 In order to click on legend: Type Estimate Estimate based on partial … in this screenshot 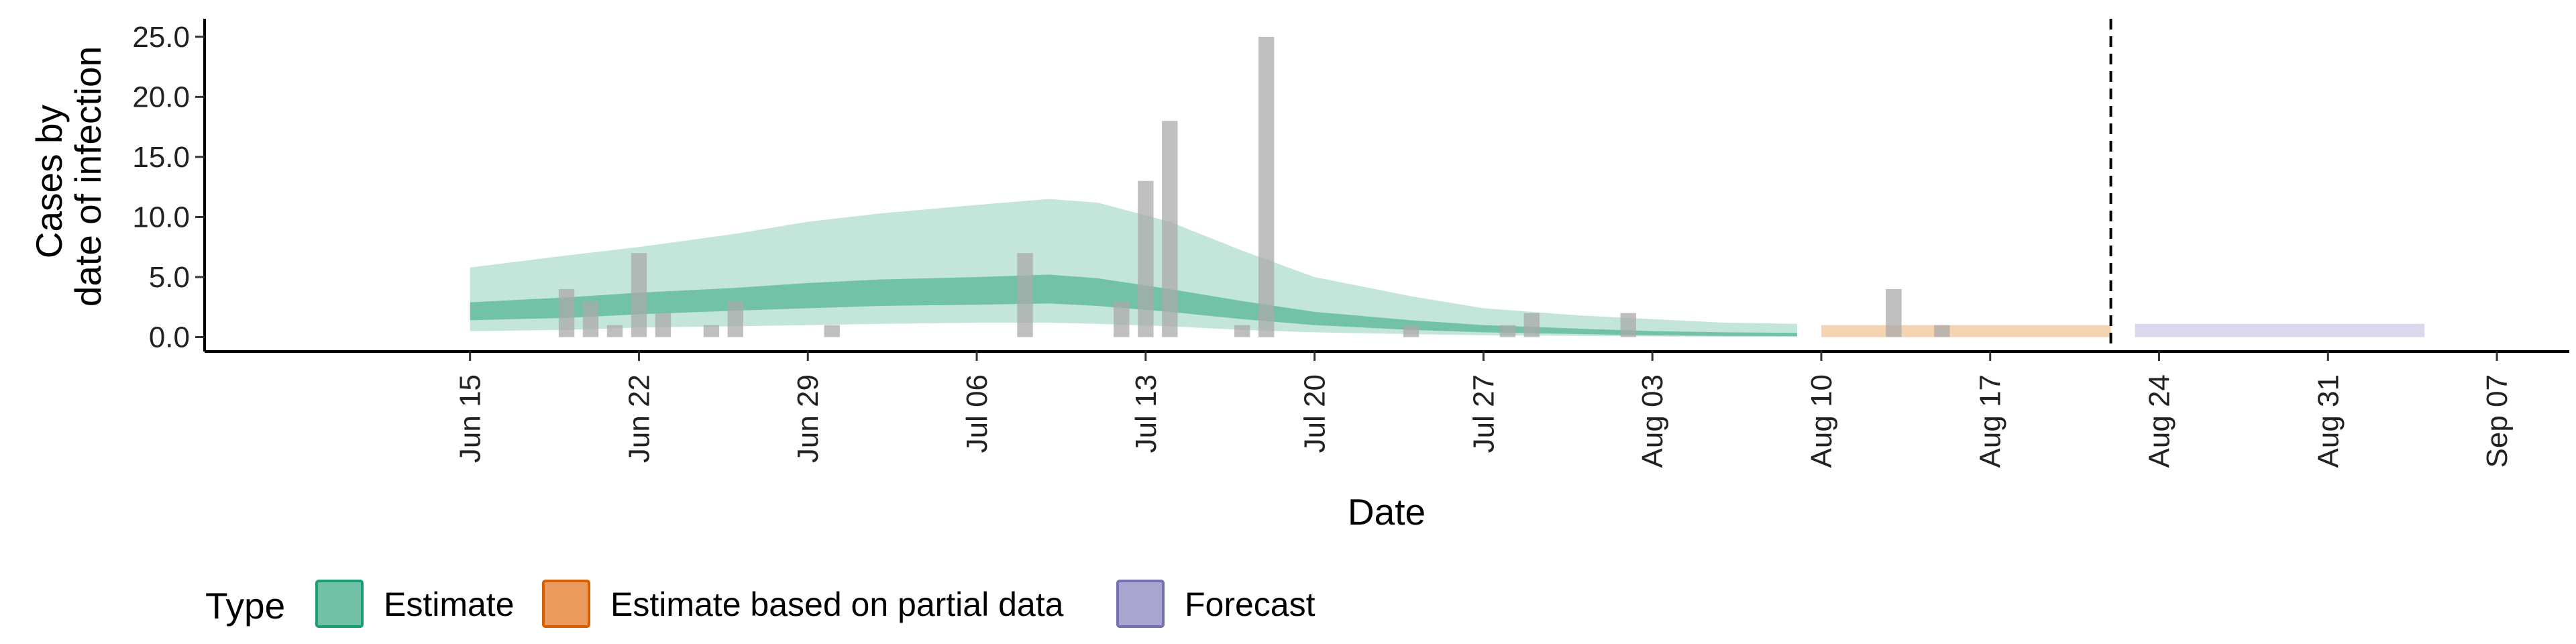, I will do `click(760, 604)`.